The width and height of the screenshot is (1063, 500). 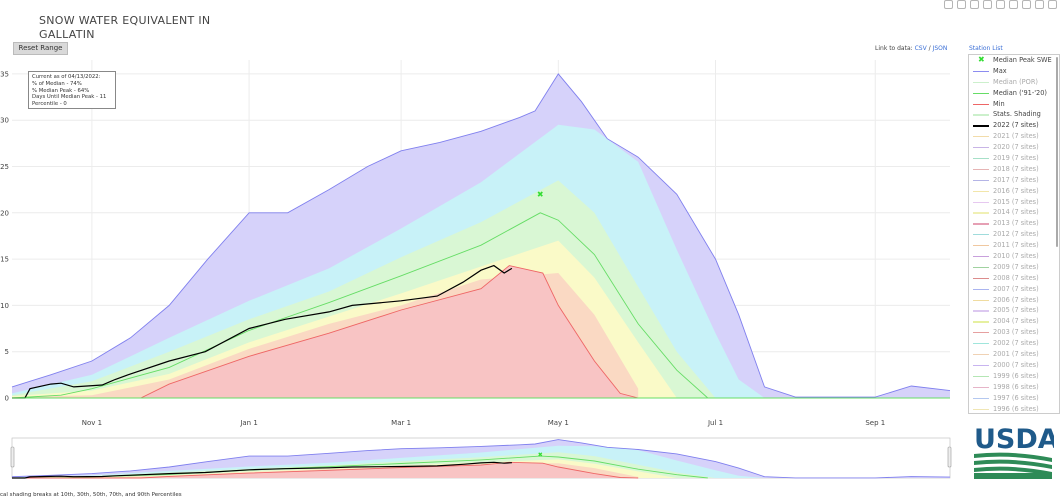 I want to click on legend-item: Min, so click(x=1014, y=104).